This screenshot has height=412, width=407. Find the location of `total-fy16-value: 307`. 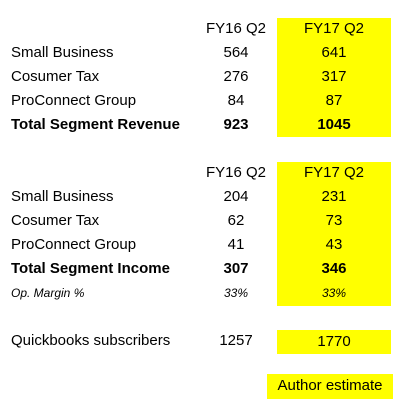

total-fy16-value: 307 is located at coordinates (236, 268).